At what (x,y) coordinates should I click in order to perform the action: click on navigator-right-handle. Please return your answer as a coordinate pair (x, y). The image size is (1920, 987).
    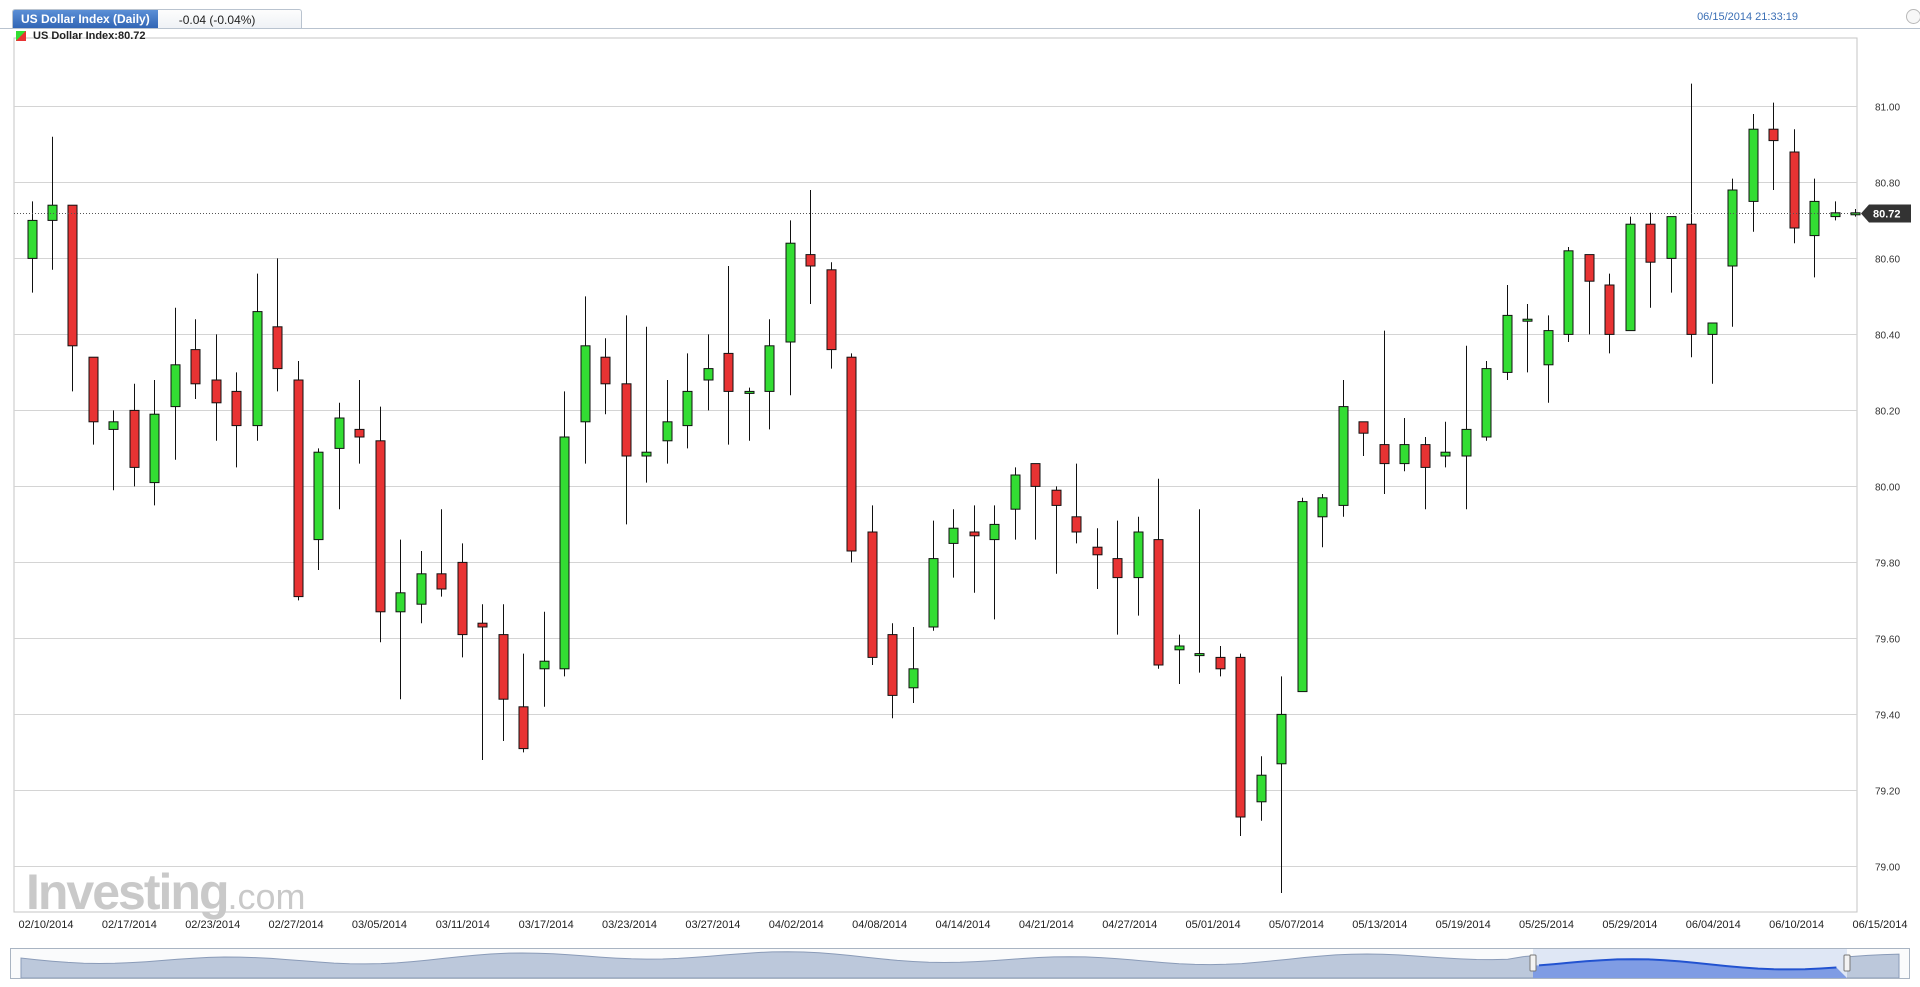
    Looking at the image, I should click on (1847, 963).